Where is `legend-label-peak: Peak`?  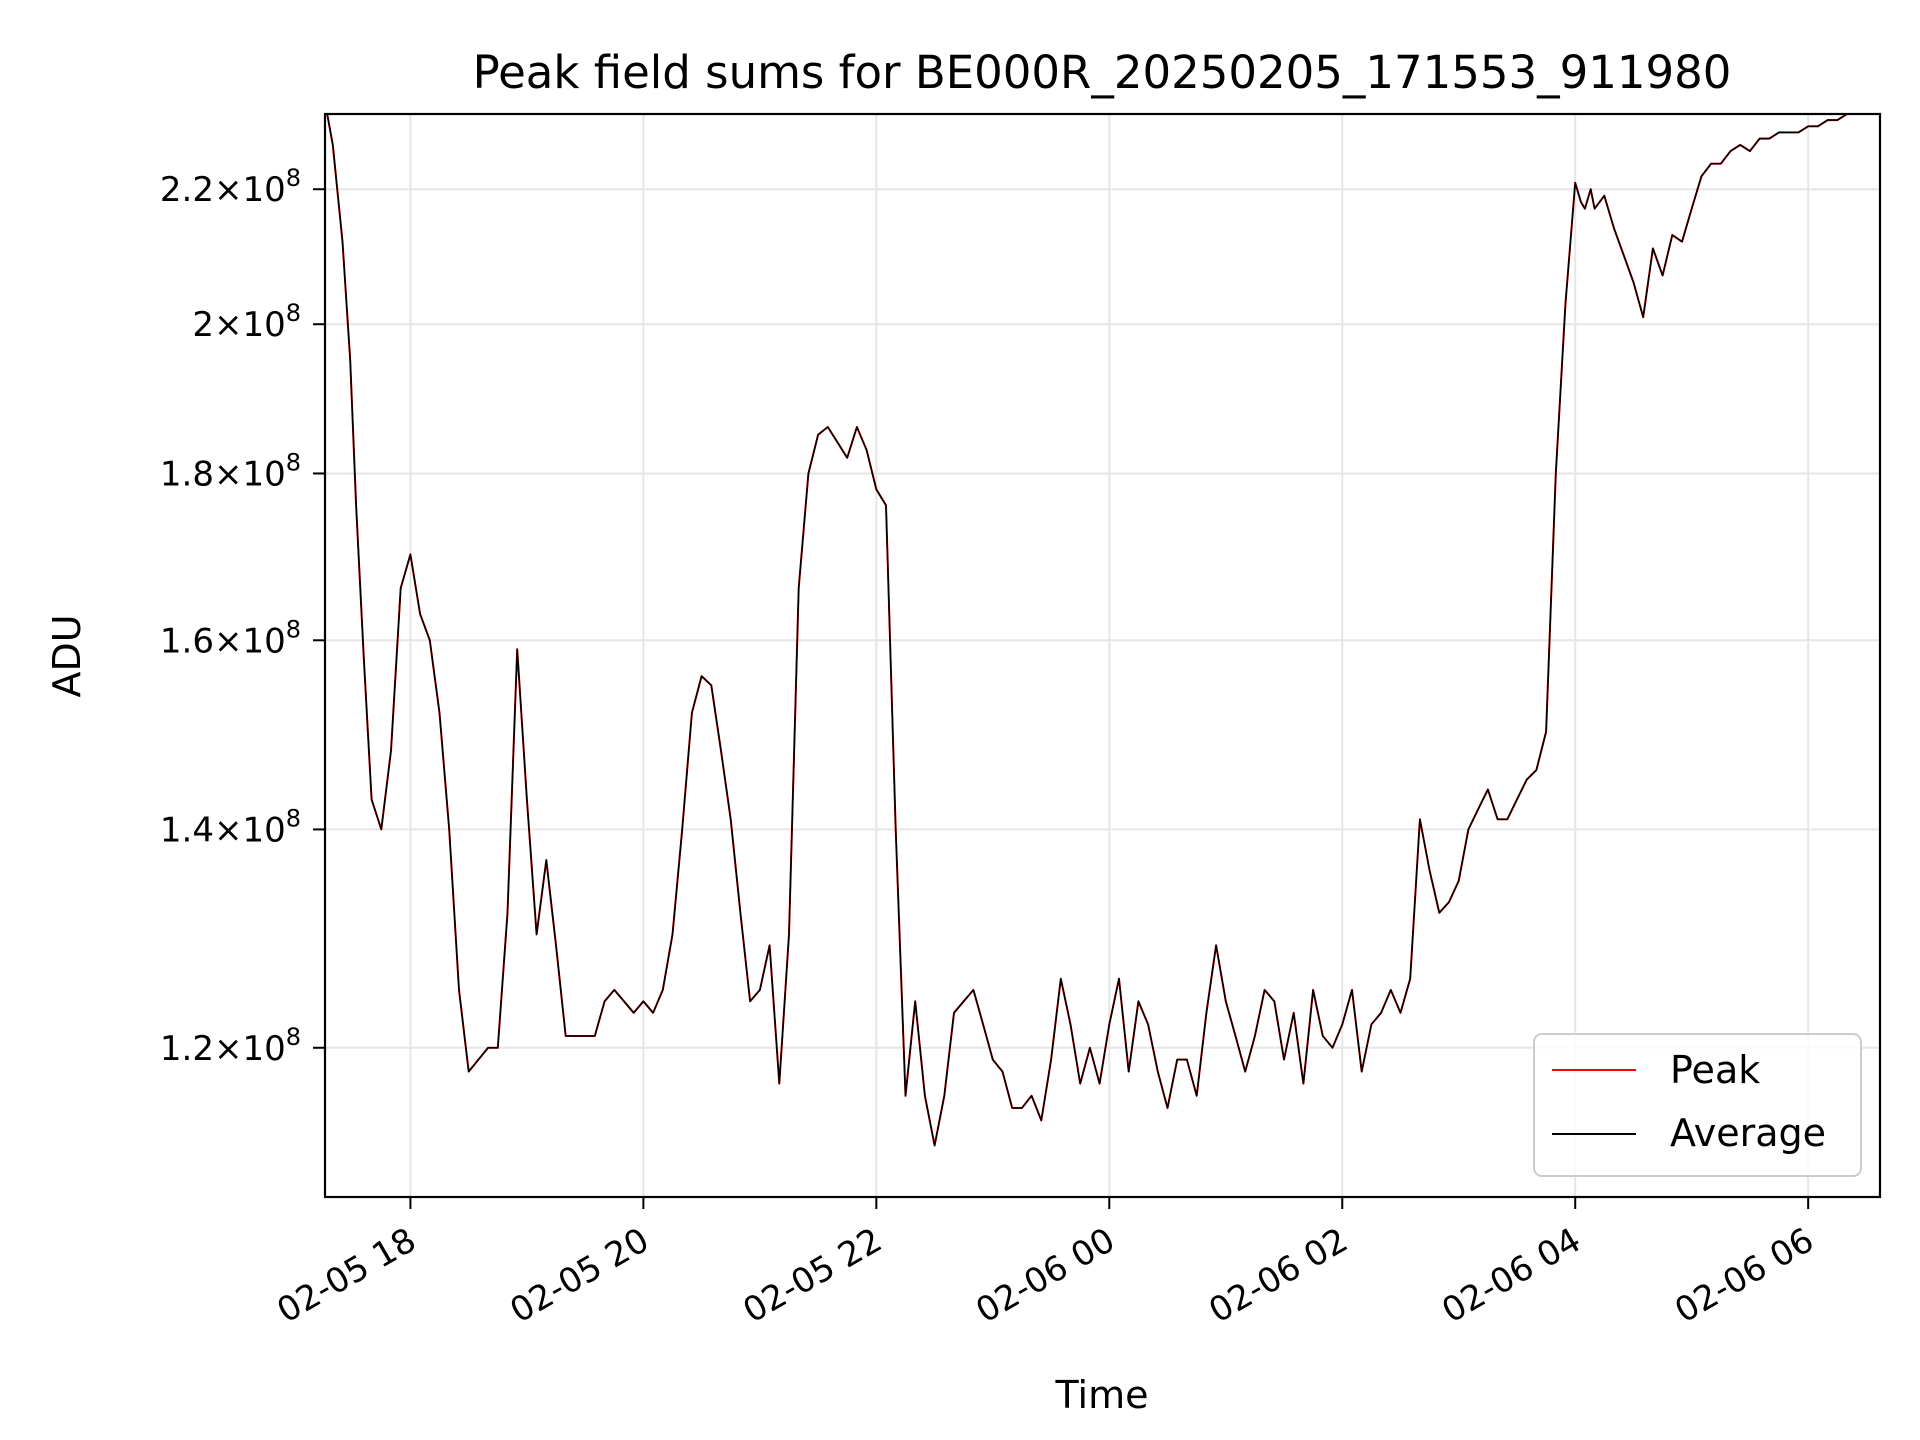
legend-label-peak: Peak is located at coordinates (1715, 1070).